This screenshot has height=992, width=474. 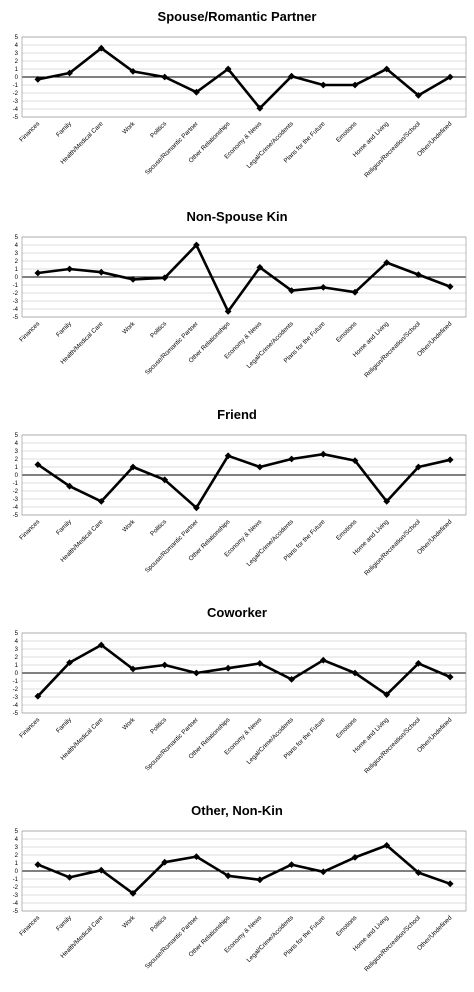 What do you see at coordinates (17, 634) in the screenshot?
I see `y-tick-label: 5` at bounding box center [17, 634].